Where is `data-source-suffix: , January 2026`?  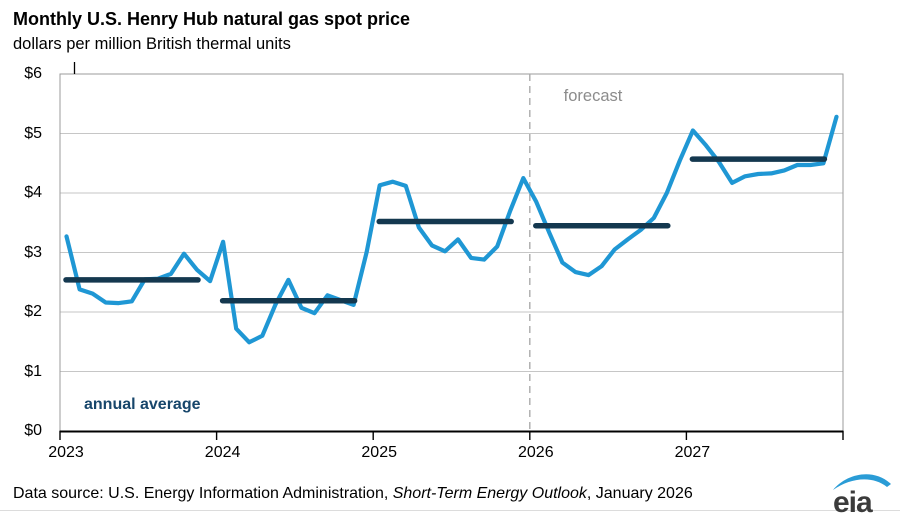 data-source-suffix: , January 2026 is located at coordinates (639, 493).